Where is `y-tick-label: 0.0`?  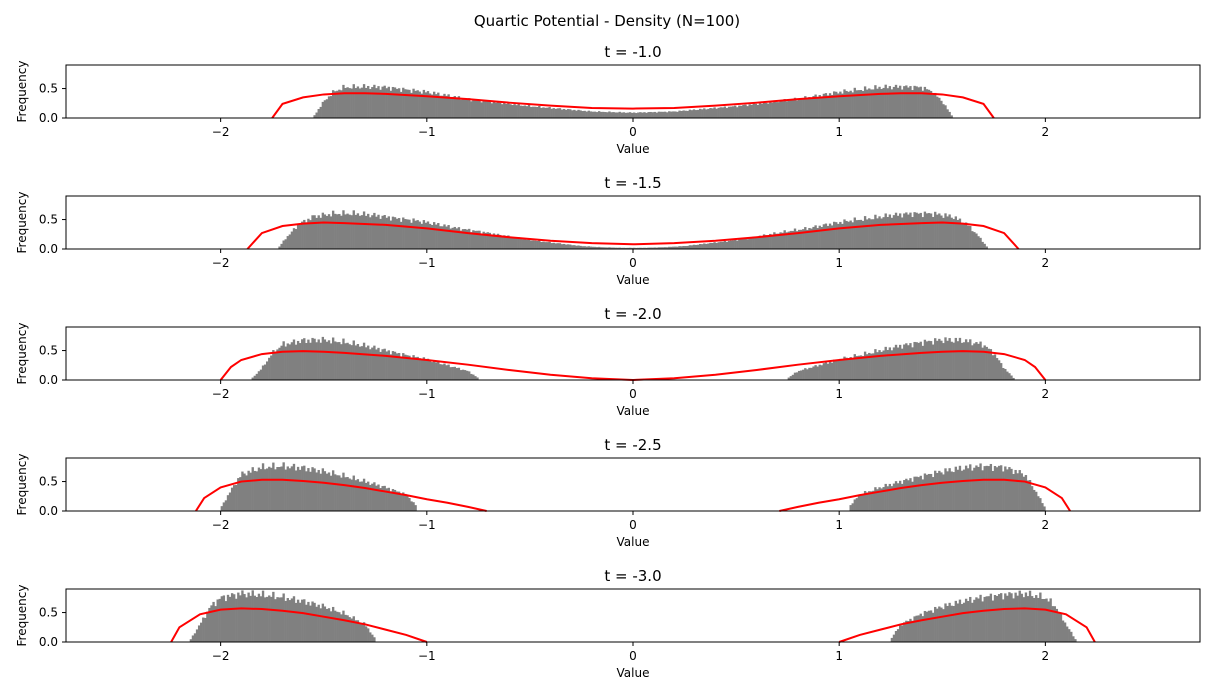 y-tick-label: 0.0 is located at coordinates (48, 380).